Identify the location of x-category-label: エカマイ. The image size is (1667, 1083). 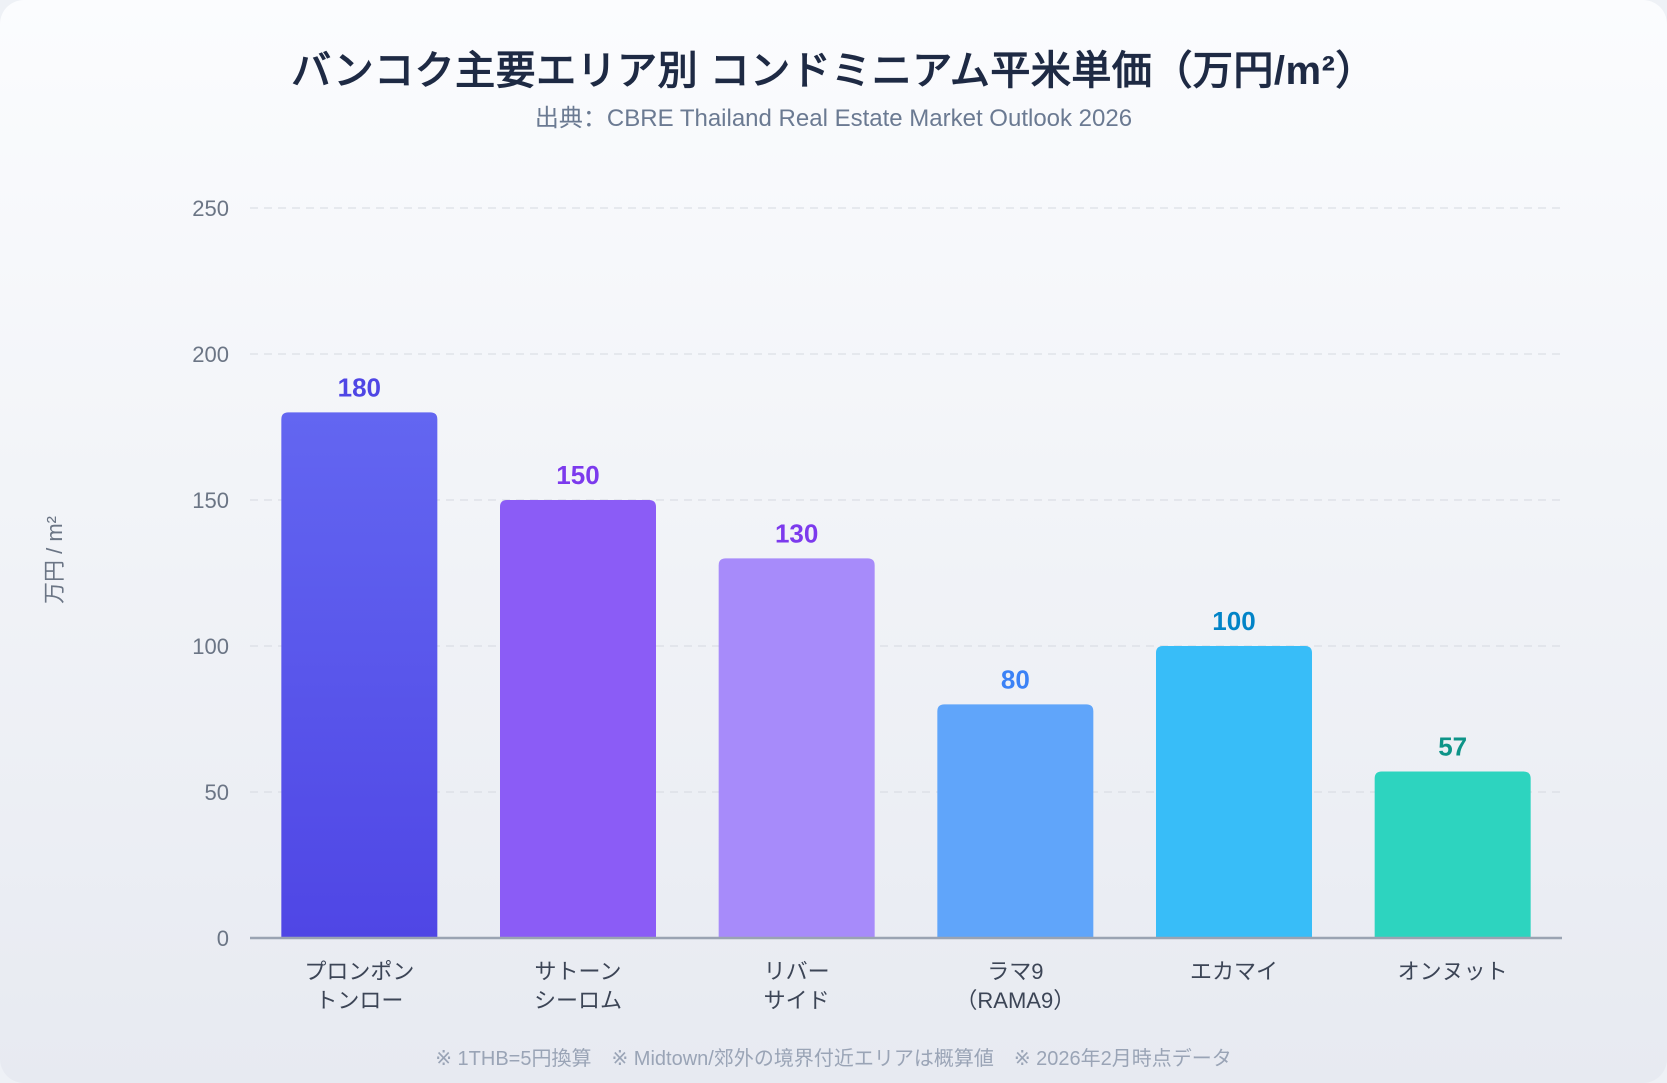
(1234, 971).